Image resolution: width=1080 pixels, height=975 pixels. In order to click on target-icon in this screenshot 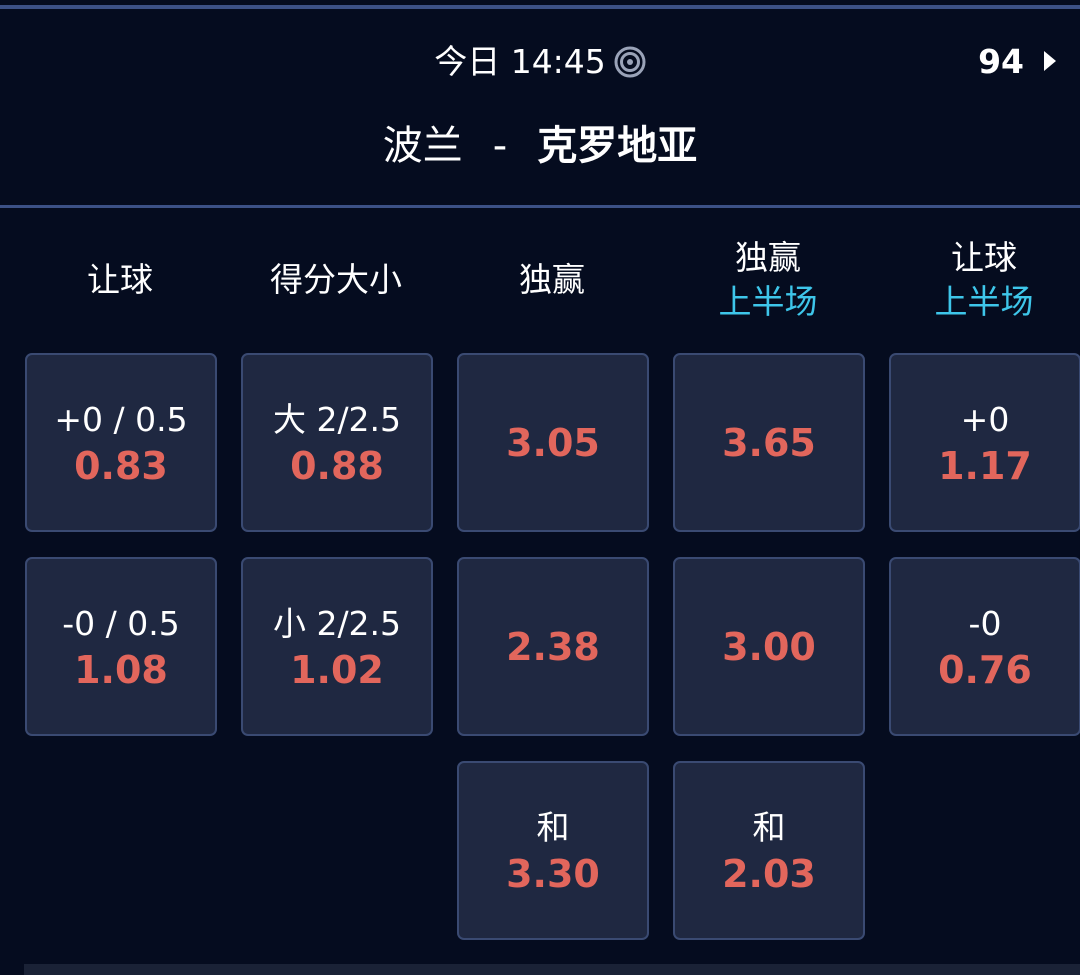, I will do `click(630, 62)`.